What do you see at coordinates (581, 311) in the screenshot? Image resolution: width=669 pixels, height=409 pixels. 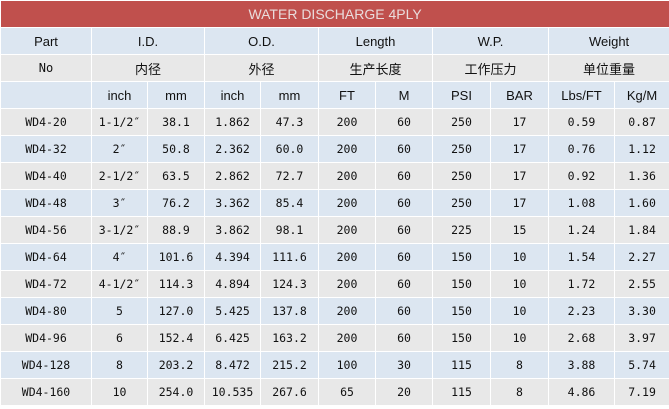 I see `value-cell: 2.23` at bounding box center [581, 311].